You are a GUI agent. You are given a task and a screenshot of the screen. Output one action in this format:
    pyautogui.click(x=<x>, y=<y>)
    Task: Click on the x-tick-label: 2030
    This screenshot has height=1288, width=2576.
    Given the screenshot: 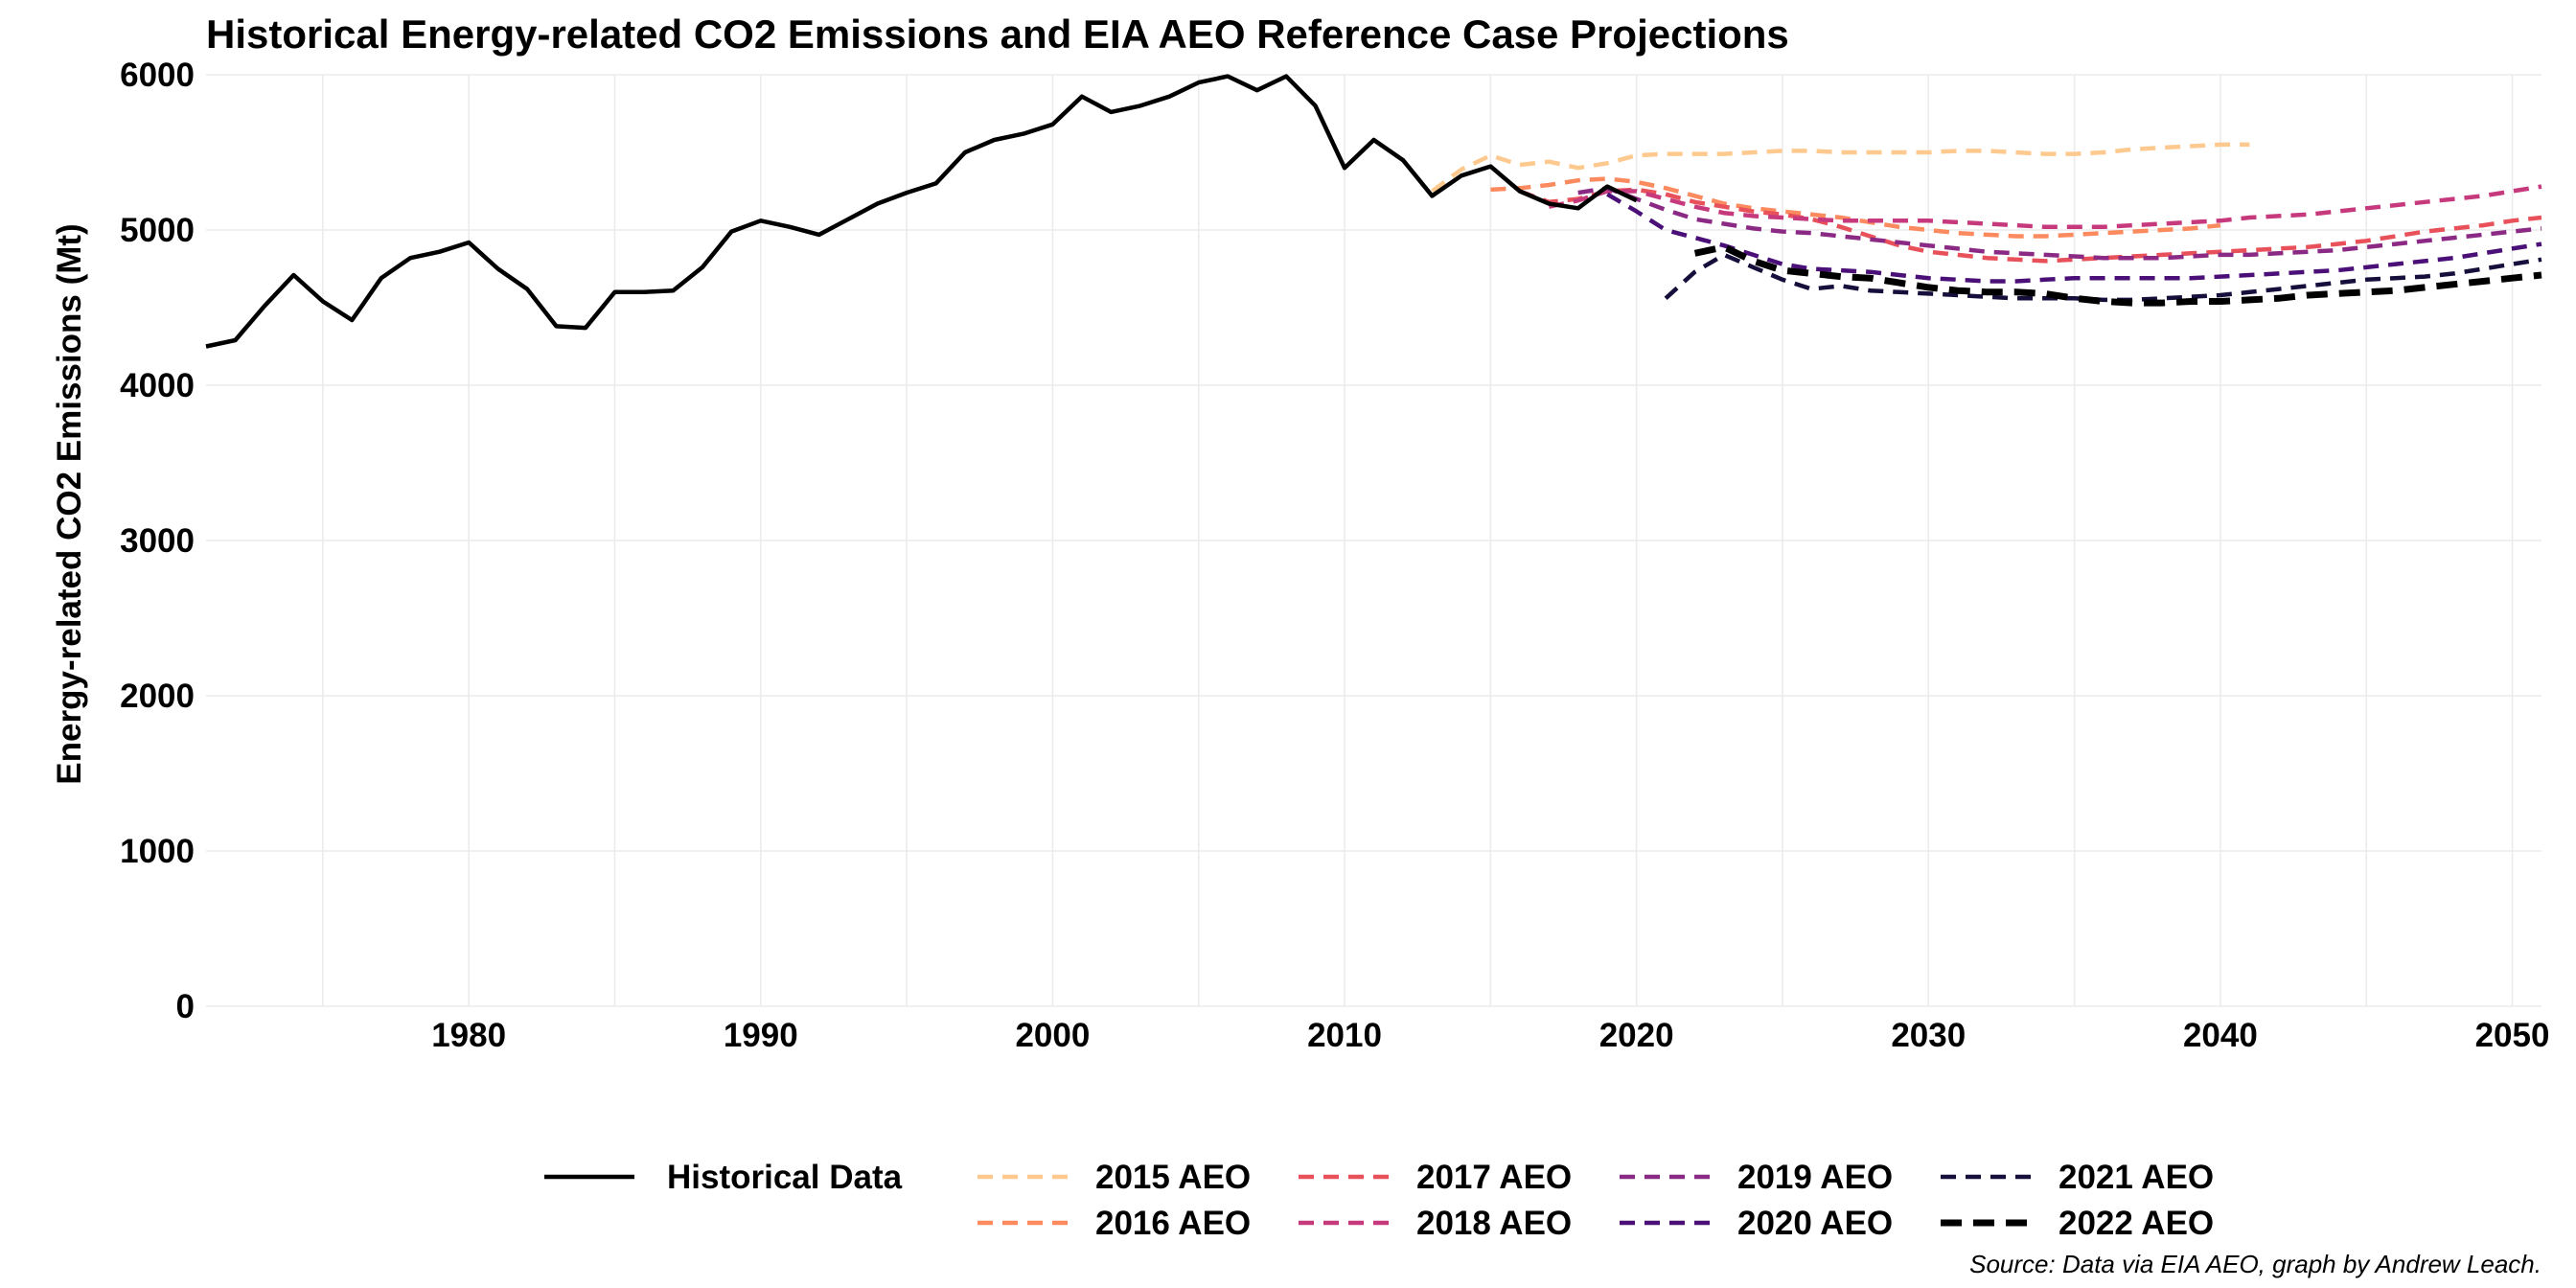 What is the action you would take?
    pyautogui.click(x=1928, y=1035)
    